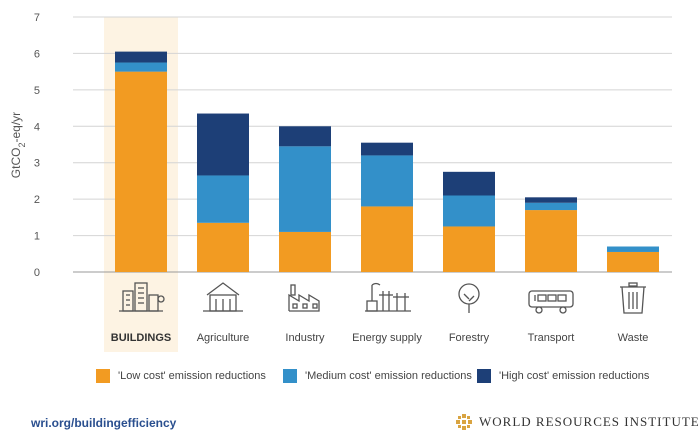 The width and height of the screenshot is (700, 435). What do you see at coordinates (305, 189) in the screenshot?
I see `bar-segment-industry-medium` at bounding box center [305, 189].